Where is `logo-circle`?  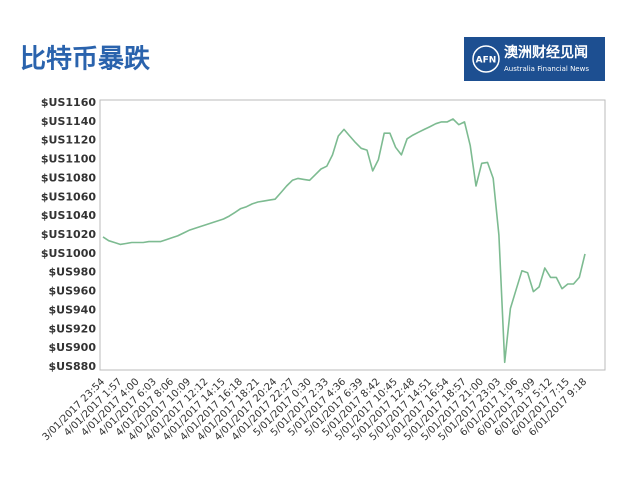 logo-circle is located at coordinates (486, 59).